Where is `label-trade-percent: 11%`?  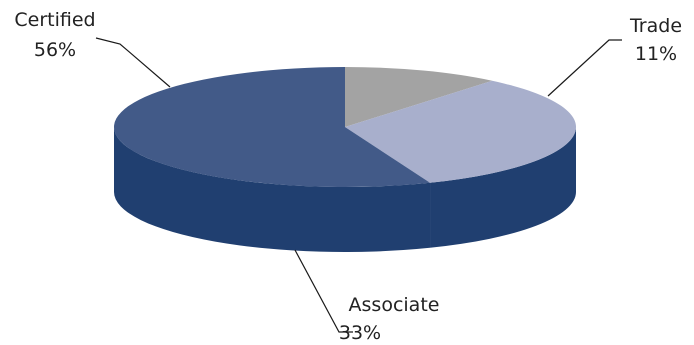
label-trade-percent: 11% is located at coordinates (656, 54).